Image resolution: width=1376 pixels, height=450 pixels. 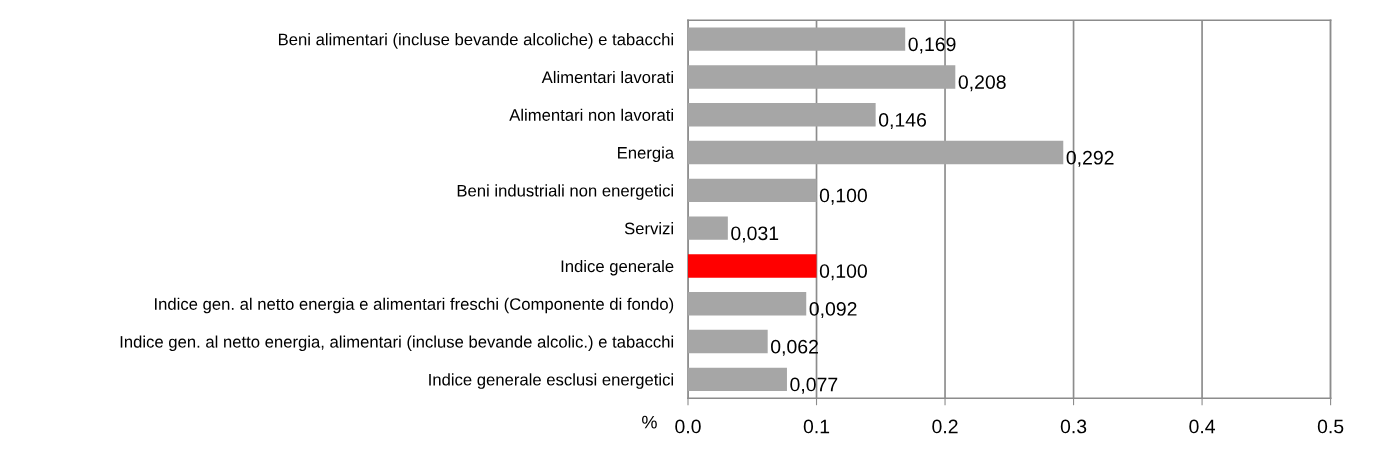 I want to click on y-tick-label: Servizi, so click(x=648, y=228).